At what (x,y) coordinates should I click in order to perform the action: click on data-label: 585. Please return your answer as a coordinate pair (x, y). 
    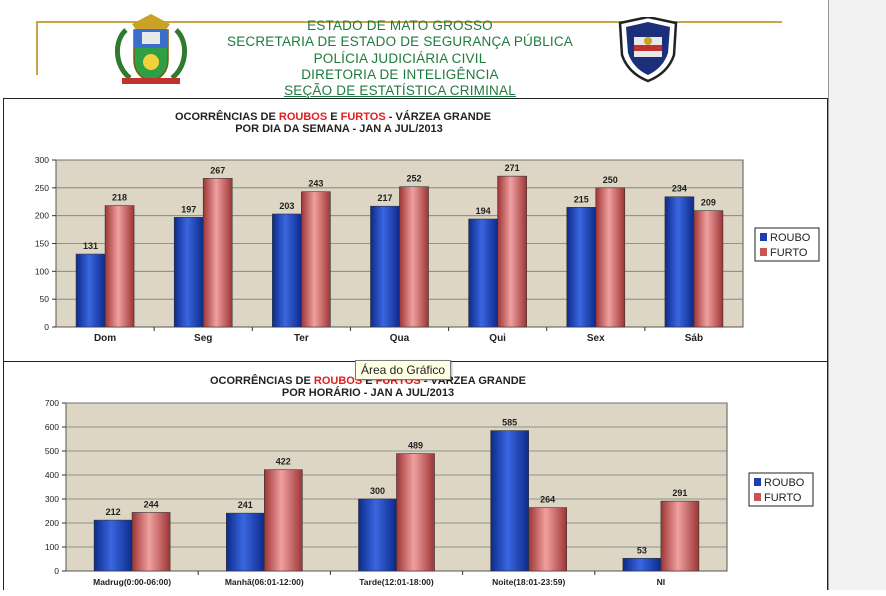
    Looking at the image, I should click on (509, 423).